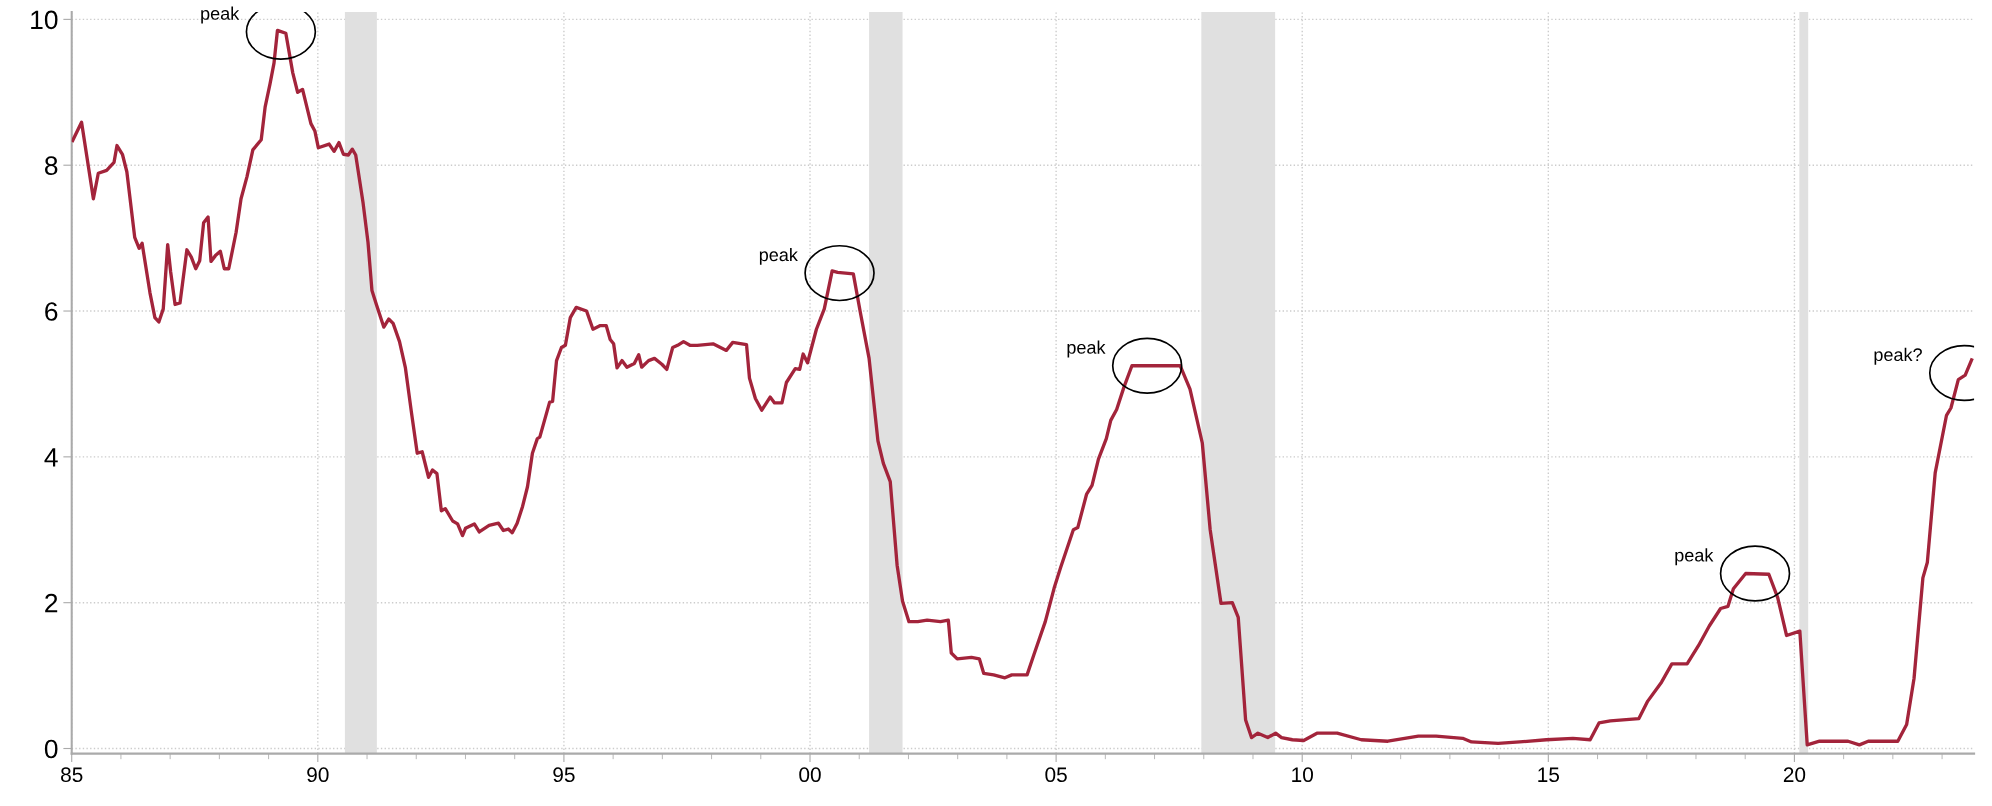  Describe the element at coordinates (564, 775) in the screenshot. I see `x-tick-label: 95` at that location.